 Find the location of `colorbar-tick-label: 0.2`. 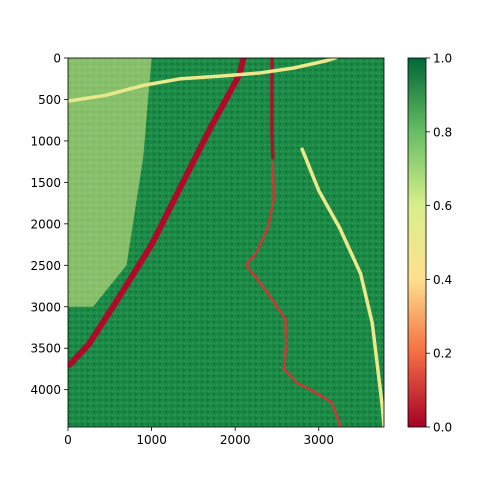

colorbar-tick-label: 0.2 is located at coordinates (442, 354).